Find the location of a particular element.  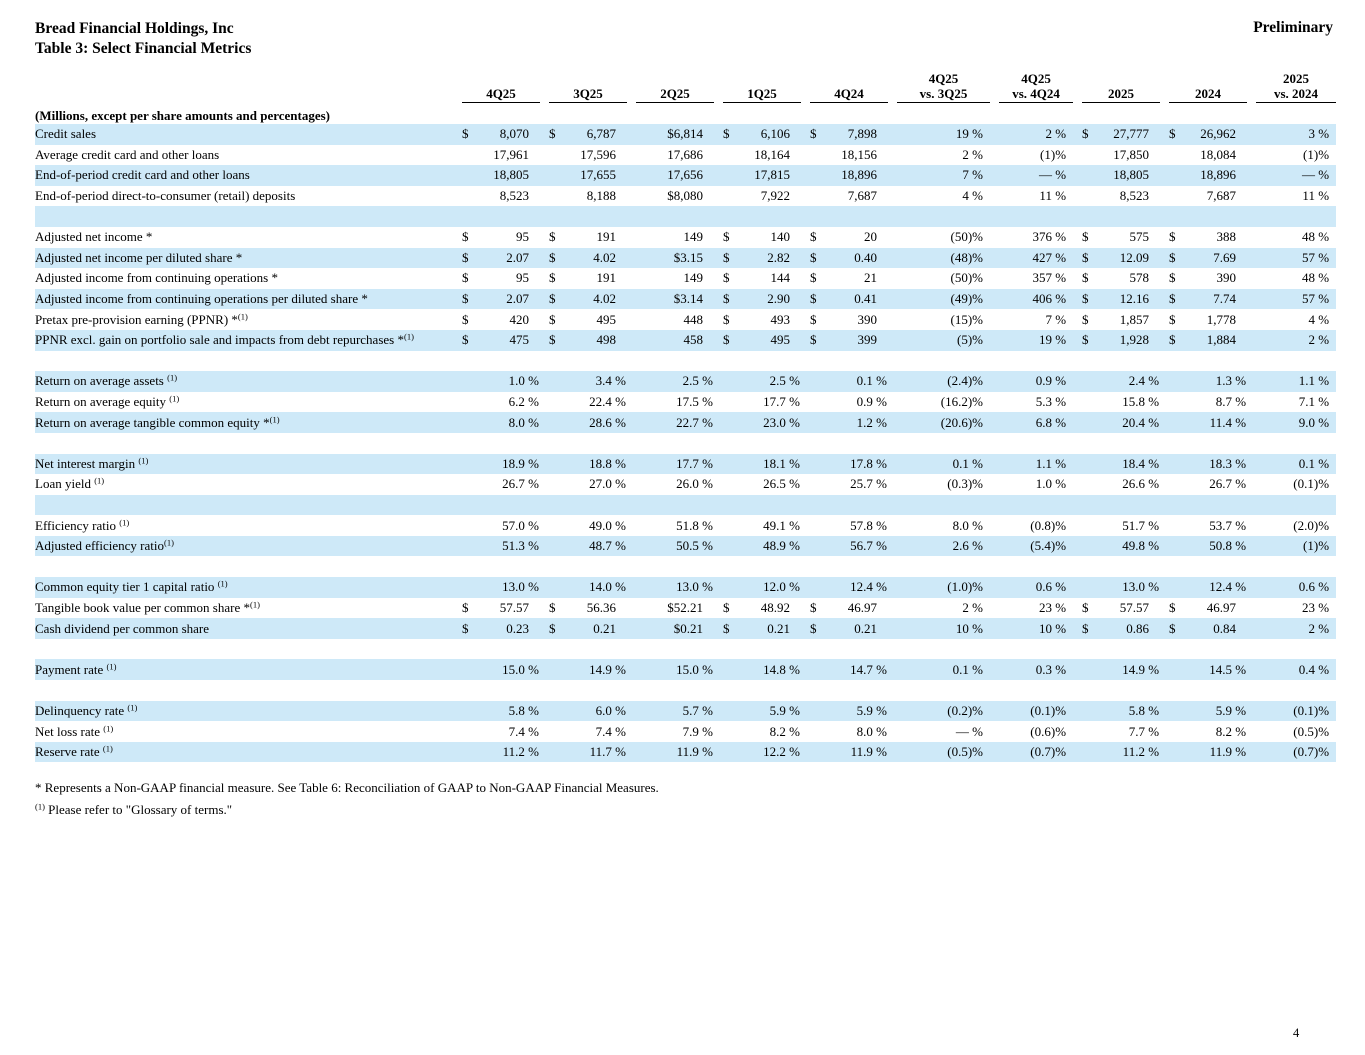

cell-value: 2.4 % is located at coordinates (1144, 381).